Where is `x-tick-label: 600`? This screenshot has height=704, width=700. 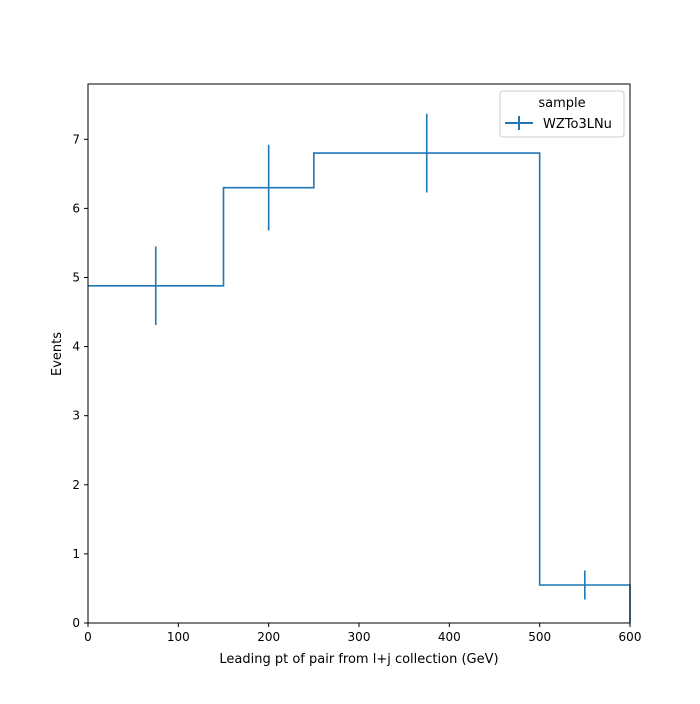 x-tick-label: 600 is located at coordinates (630, 637).